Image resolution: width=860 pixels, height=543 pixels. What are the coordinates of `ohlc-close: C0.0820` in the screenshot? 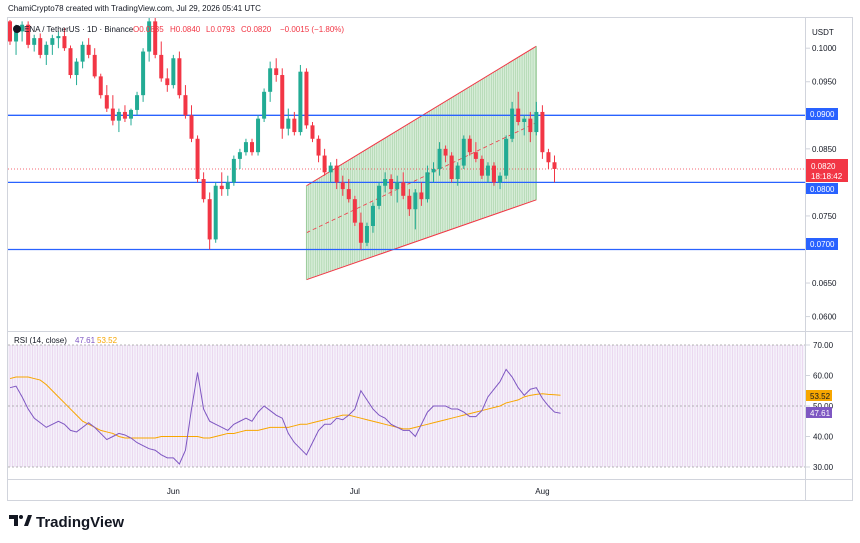 It's located at (256, 29).